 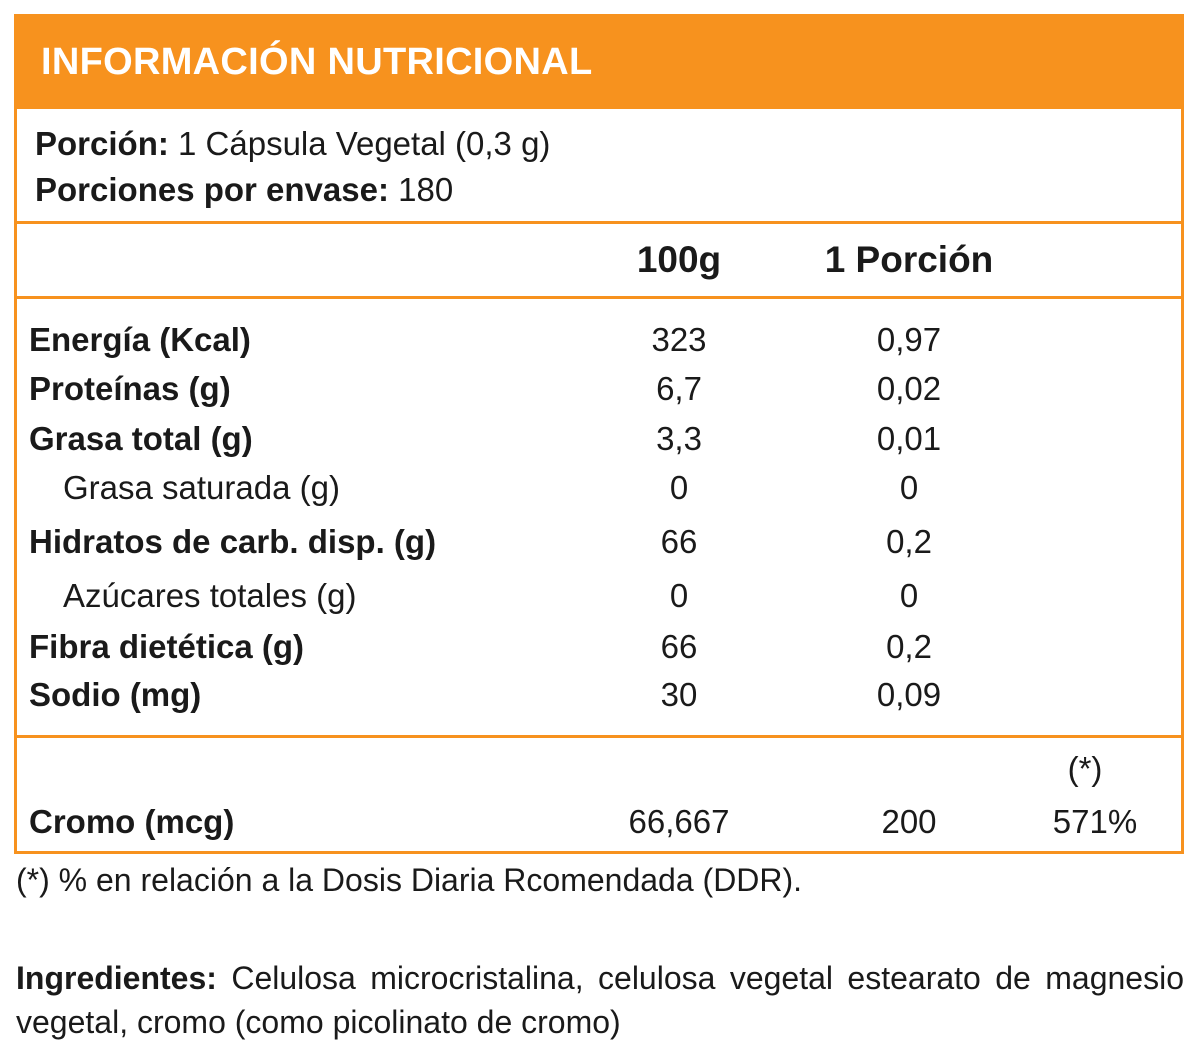 What do you see at coordinates (679, 487) in the screenshot?
I see `saturated-fat-per100: 0` at bounding box center [679, 487].